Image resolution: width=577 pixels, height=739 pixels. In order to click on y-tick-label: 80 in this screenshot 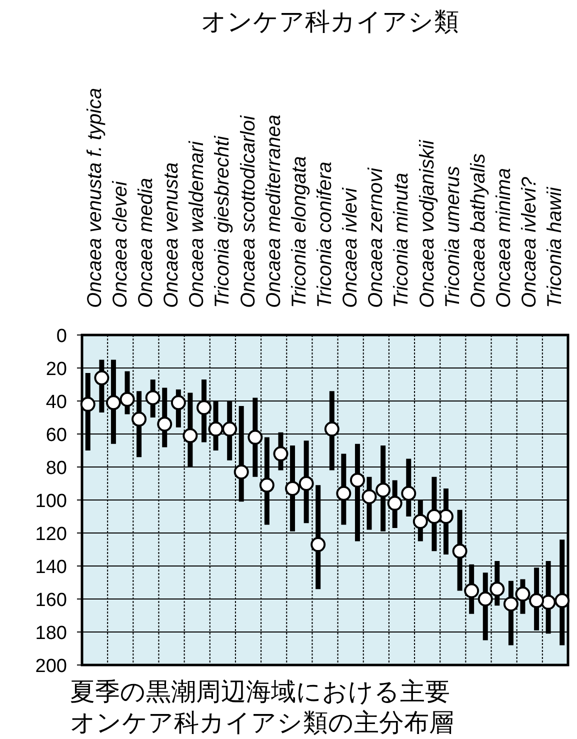, I will do `click(56, 468)`.